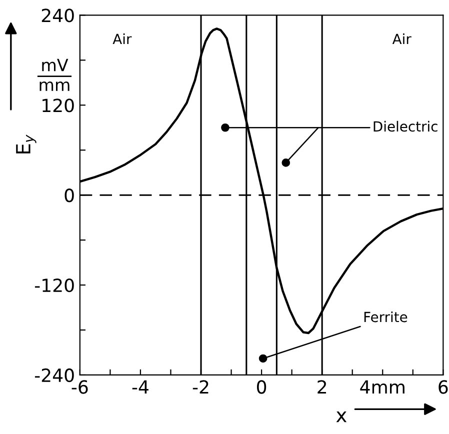  I want to click on x-tick-label: -2, so click(200, 387).